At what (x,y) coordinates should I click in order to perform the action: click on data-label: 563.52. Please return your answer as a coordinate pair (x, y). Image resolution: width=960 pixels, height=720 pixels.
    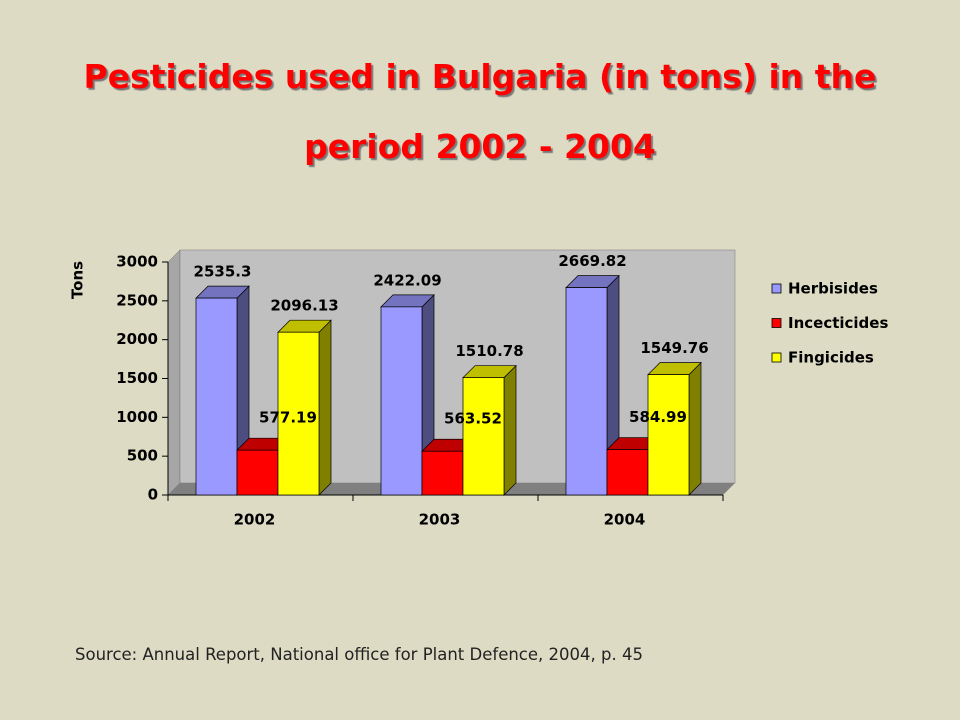
    Looking at the image, I should click on (473, 419).